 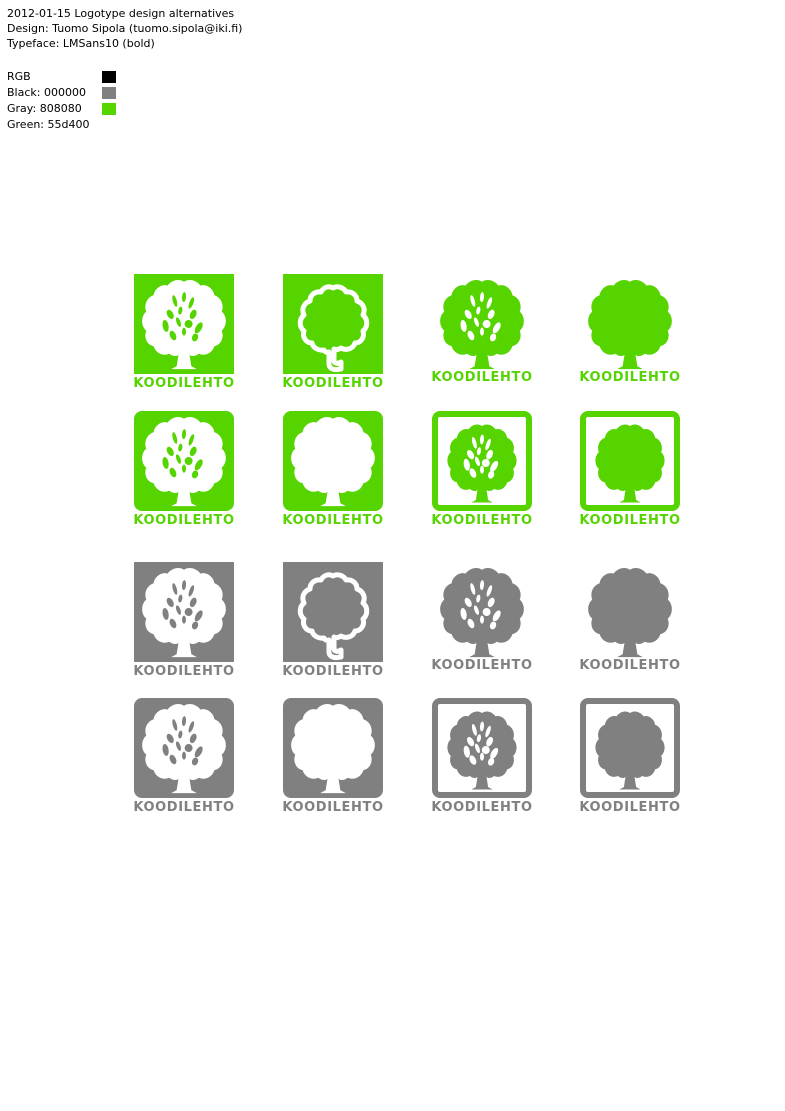 What do you see at coordinates (48, 124) in the screenshot?
I see `legend-label-green: Green: 55d400` at bounding box center [48, 124].